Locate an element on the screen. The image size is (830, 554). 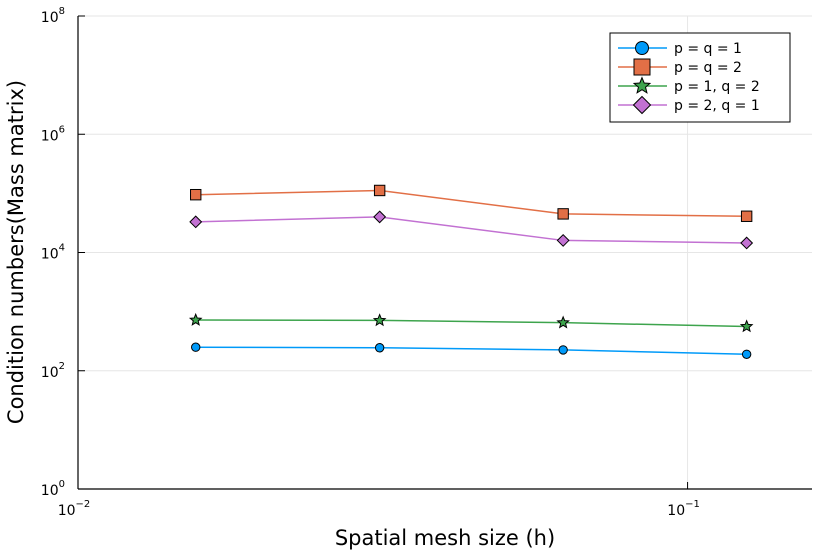
y-tick-exponent: 0 is located at coordinates (62, 484).